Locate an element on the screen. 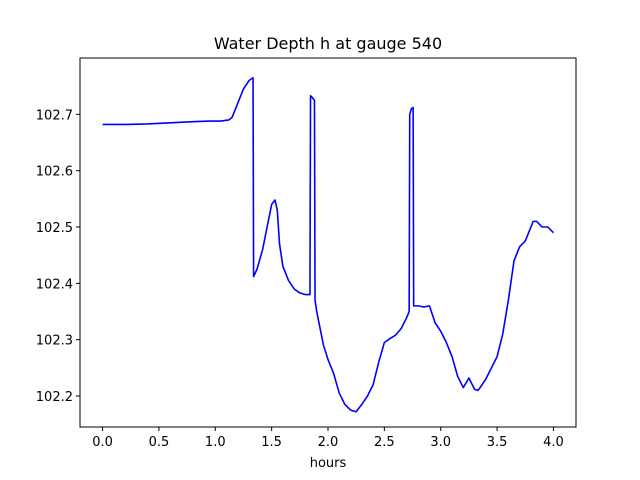  x-tick-label: 0.5 is located at coordinates (159, 442).